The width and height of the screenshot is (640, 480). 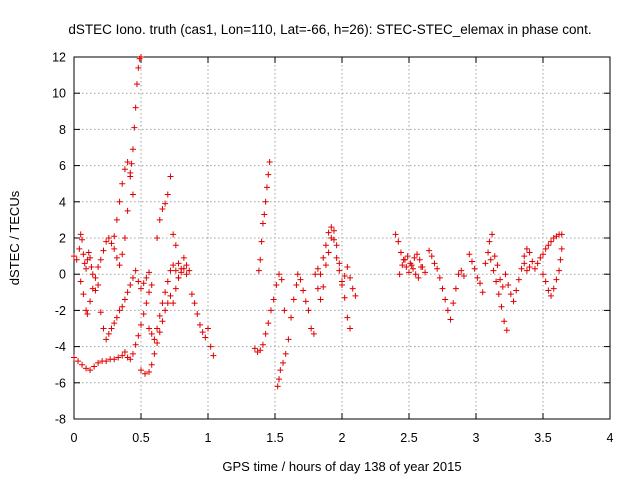 I want to click on series-sat-r, so click(x=446, y=285).